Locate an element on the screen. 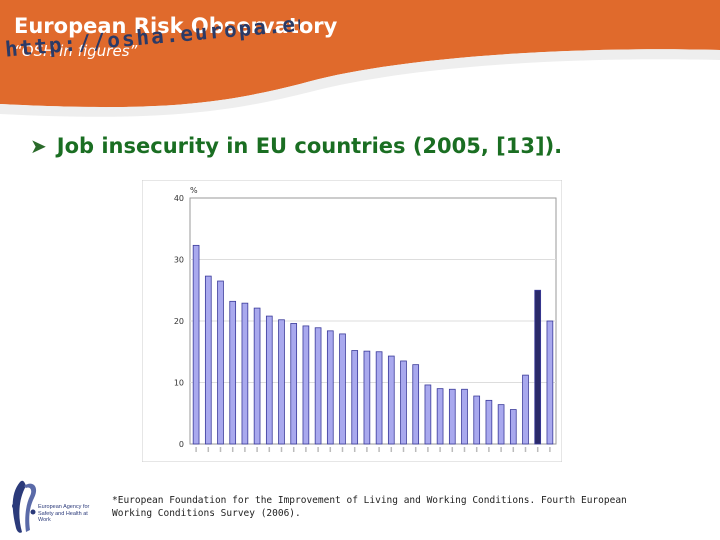  y-tick-label: 20 is located at coordinates (179, 321).